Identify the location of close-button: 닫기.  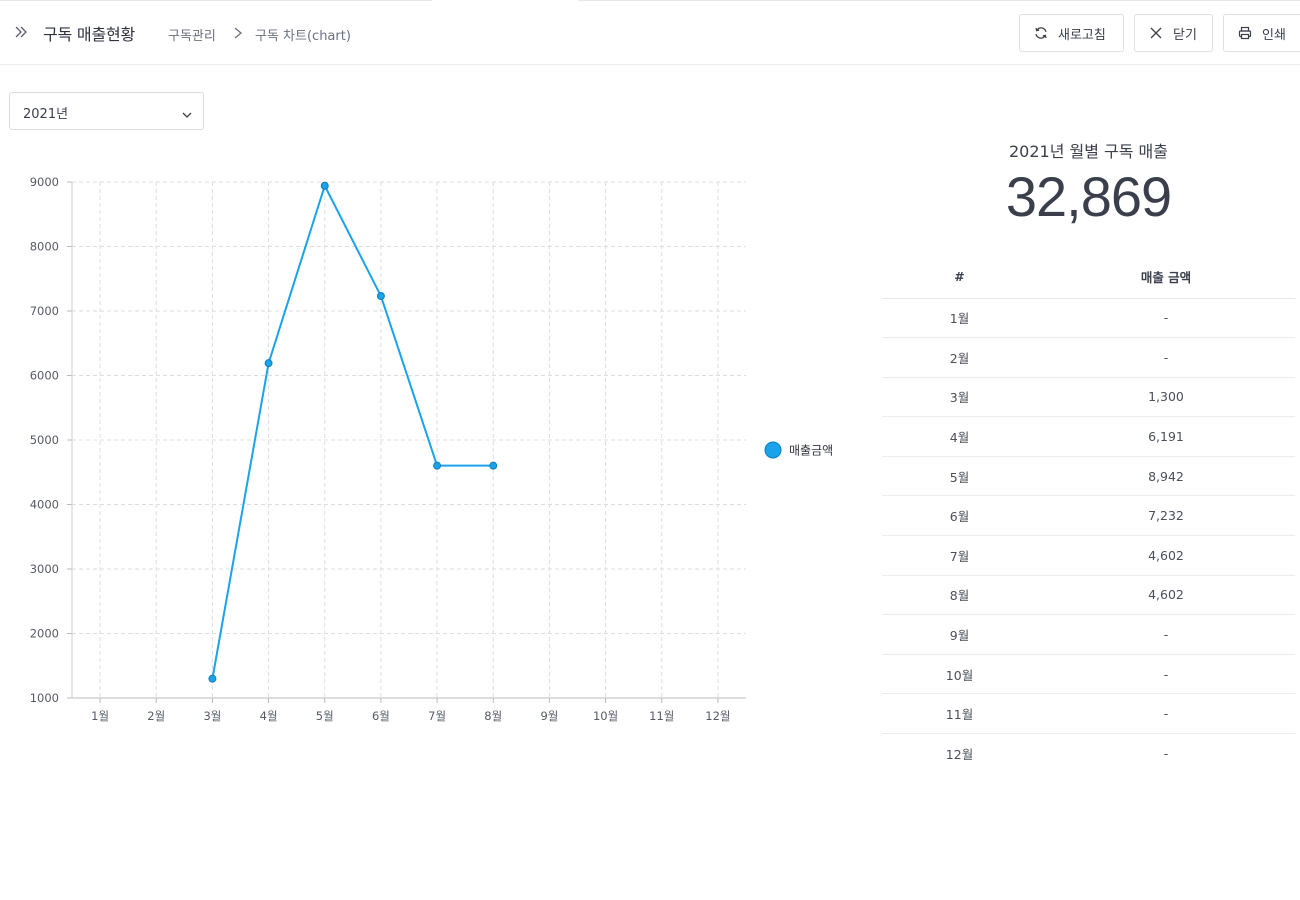
(1173, 33).